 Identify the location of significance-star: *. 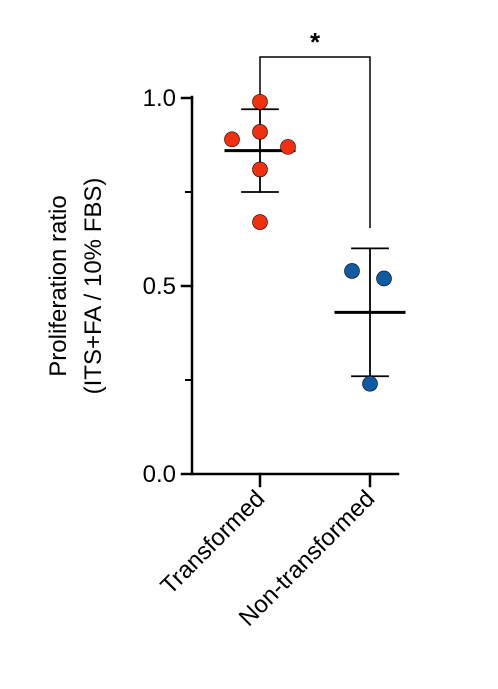
(315, 42).